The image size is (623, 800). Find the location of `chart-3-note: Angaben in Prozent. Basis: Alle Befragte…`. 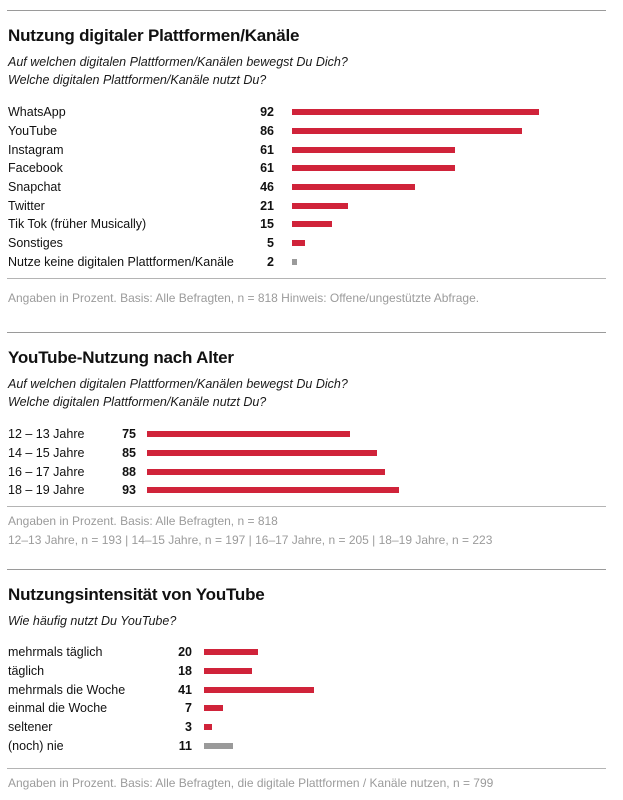

chart-3-note: Angaben in Prozent. Basis: Alle Befragte… is located at coordinates (251, 783).